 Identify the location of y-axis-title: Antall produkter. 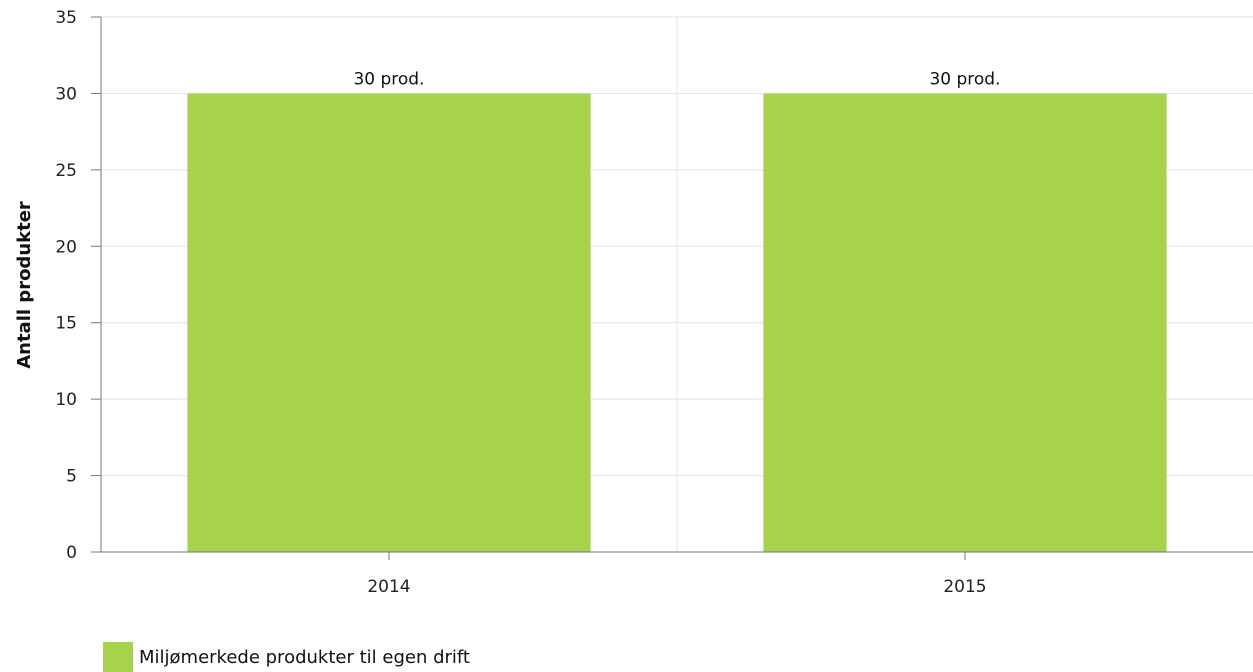
(24, 285).